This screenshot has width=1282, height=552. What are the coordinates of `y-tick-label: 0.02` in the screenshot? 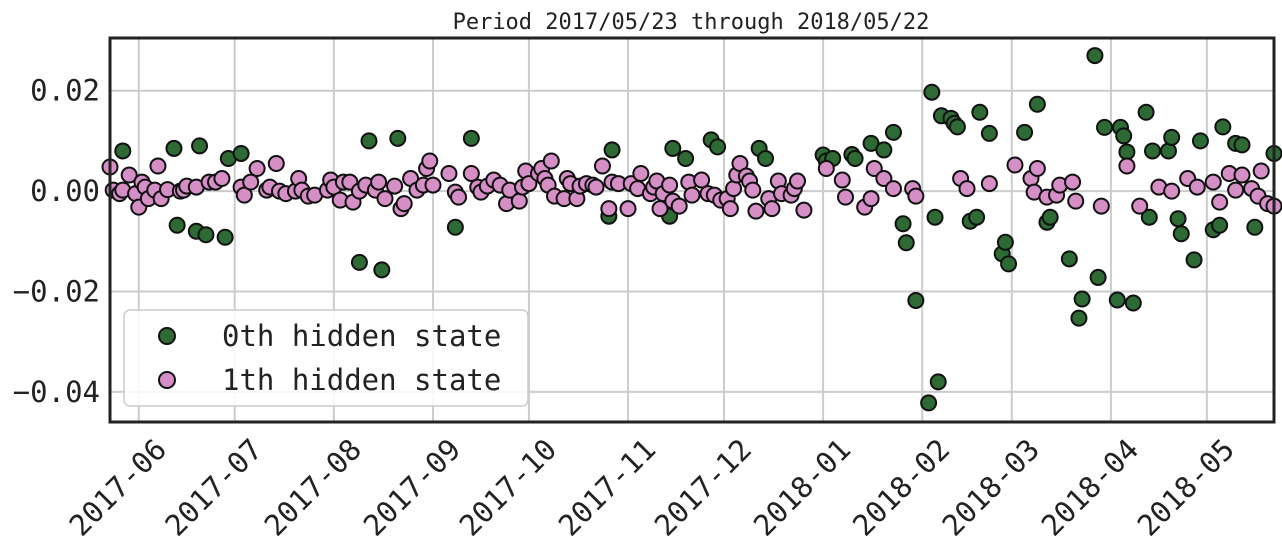 It's located at (65, 91).